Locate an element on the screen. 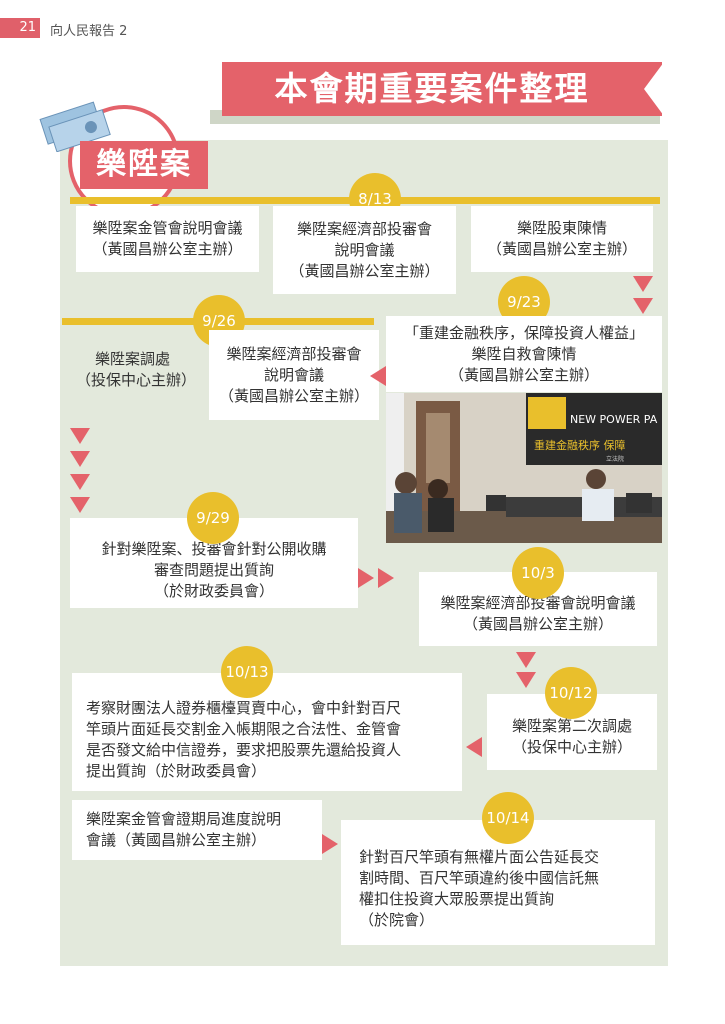  page-title: 本會期重要案件整理 is located at coordinates (432, 88).